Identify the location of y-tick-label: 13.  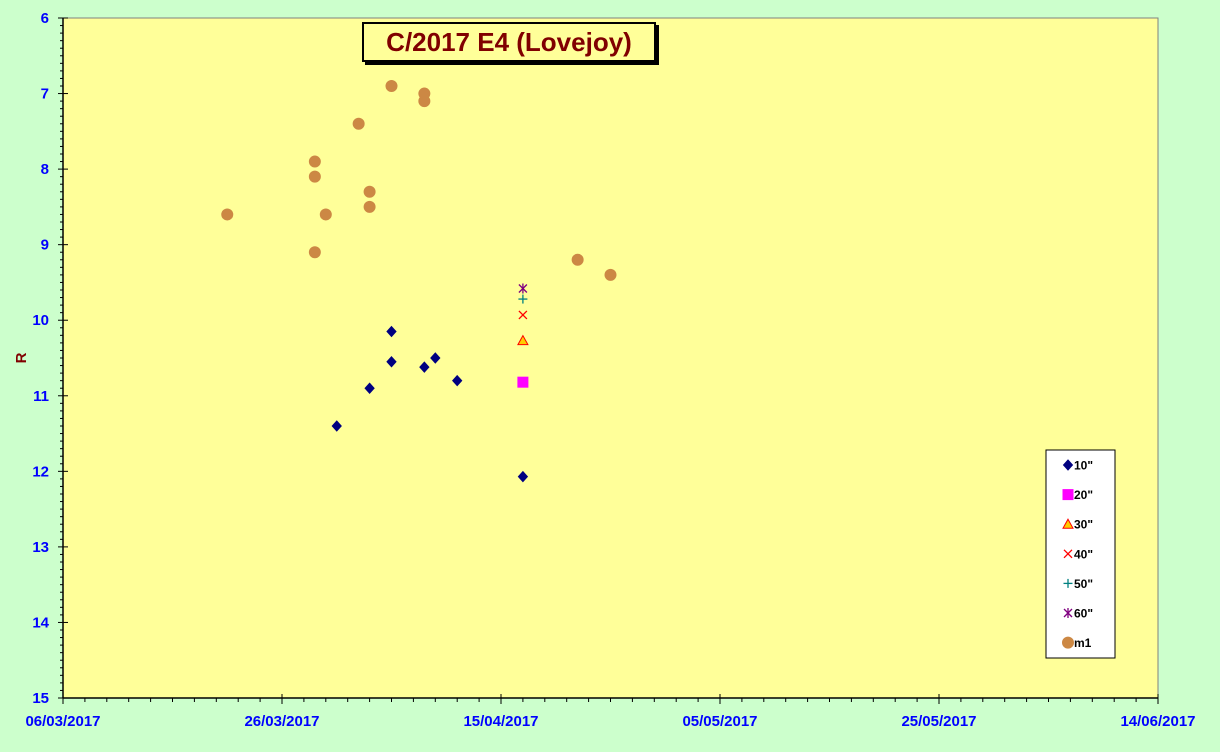
(40, 547).